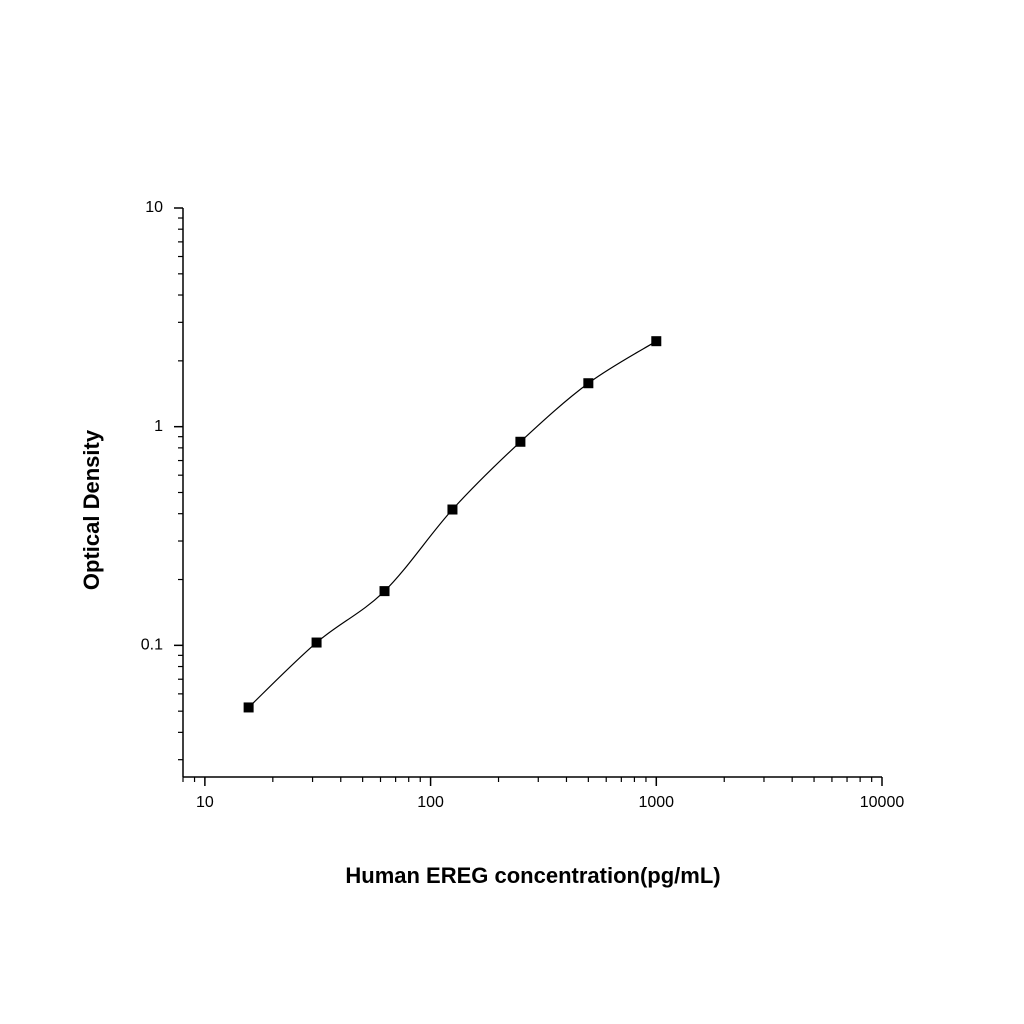 This screenshot has height=1024, width=1024. Describe the element at coordinates (882, 802) in the screenshot. I see `x-tick-label: 10000` at that location.